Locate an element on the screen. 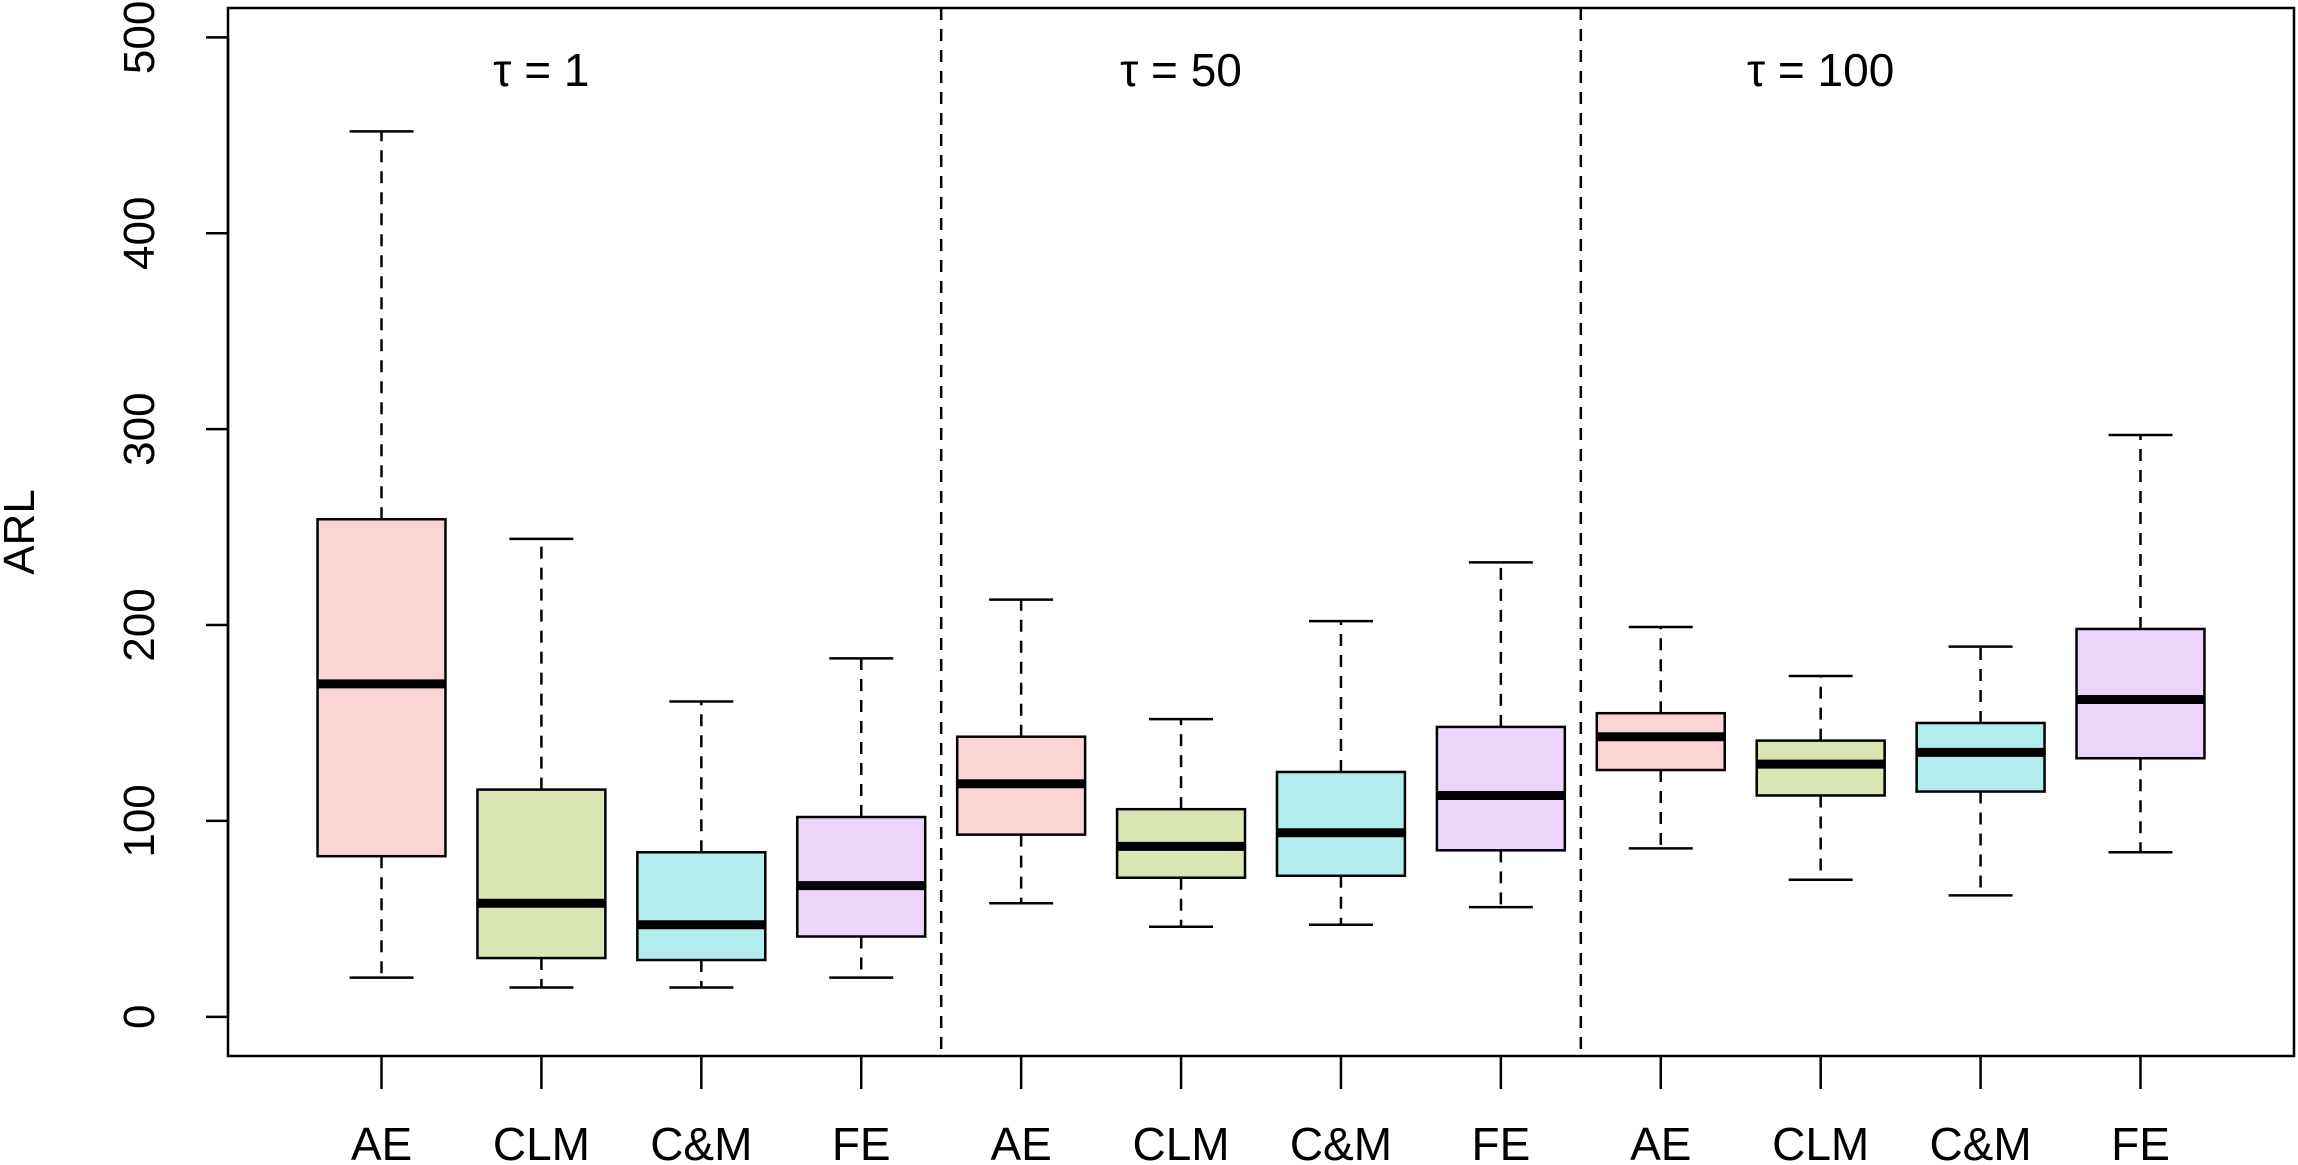  y-tick-label: 500 is located at coordinates (139, 37).